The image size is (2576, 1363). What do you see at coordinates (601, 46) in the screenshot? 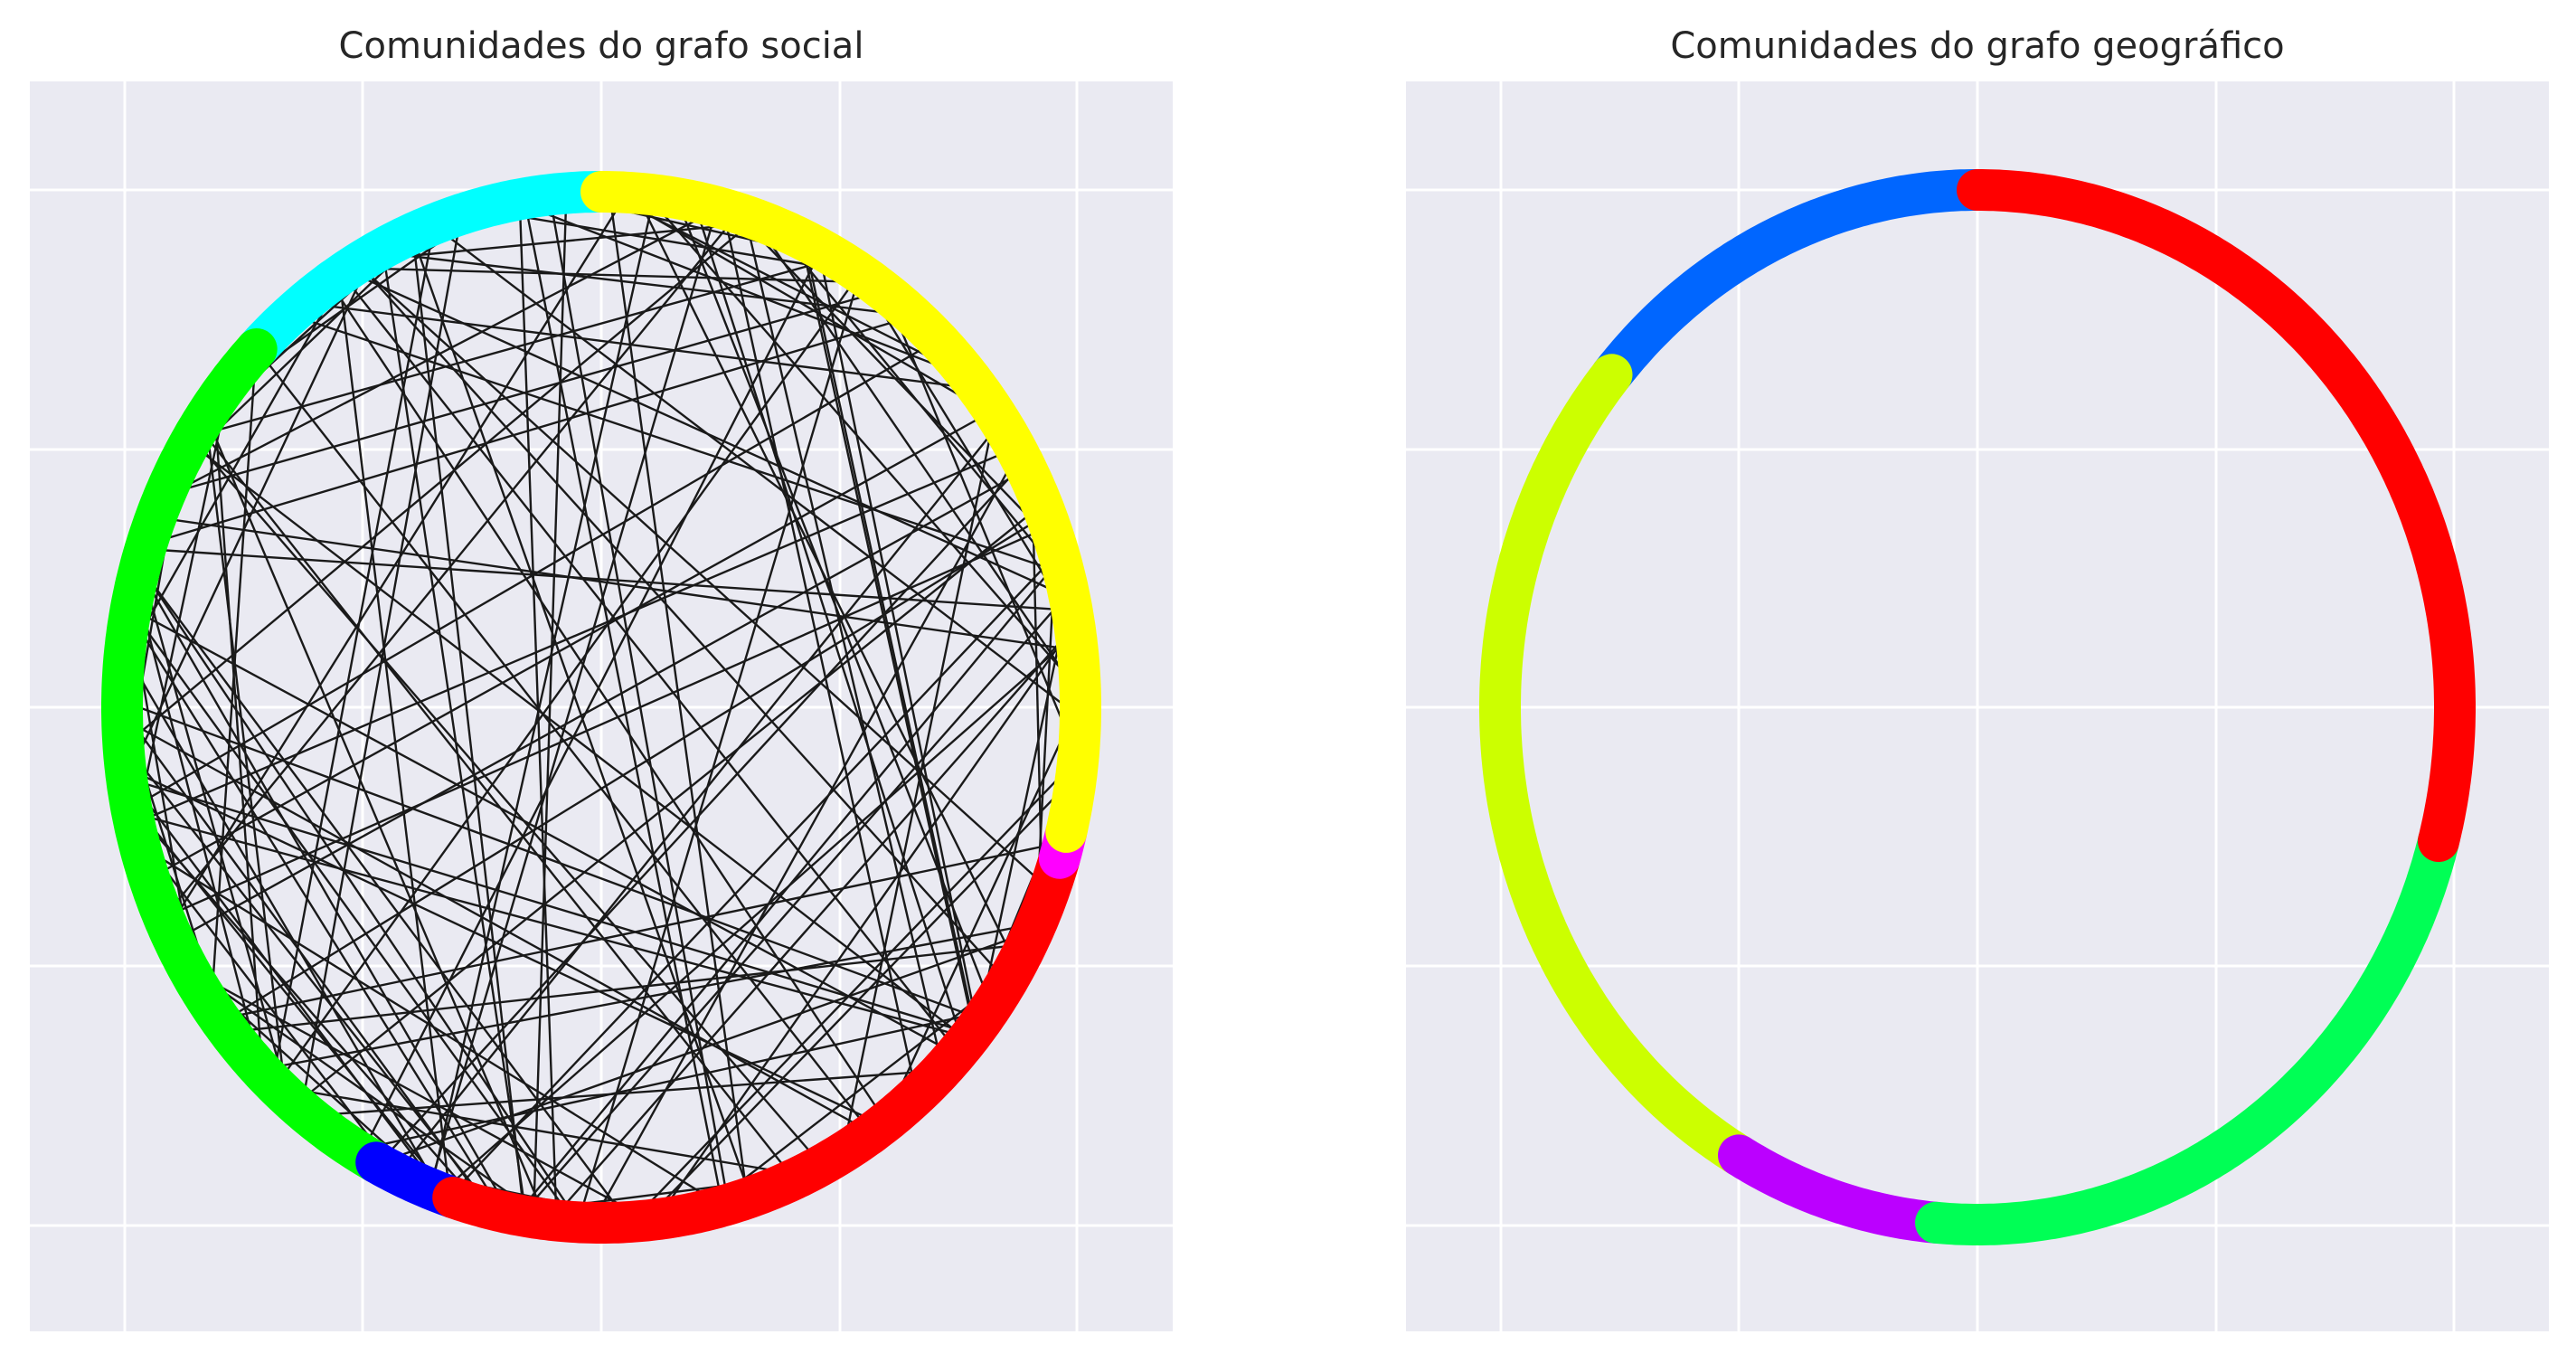
I see `chart-title: Comunidades do grafo social` at bounding box center [601, 46].